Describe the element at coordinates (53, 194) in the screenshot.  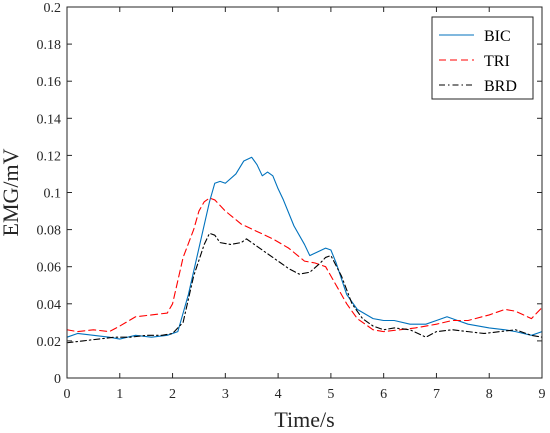
I see `y-tick-label: 0.1` at that location.